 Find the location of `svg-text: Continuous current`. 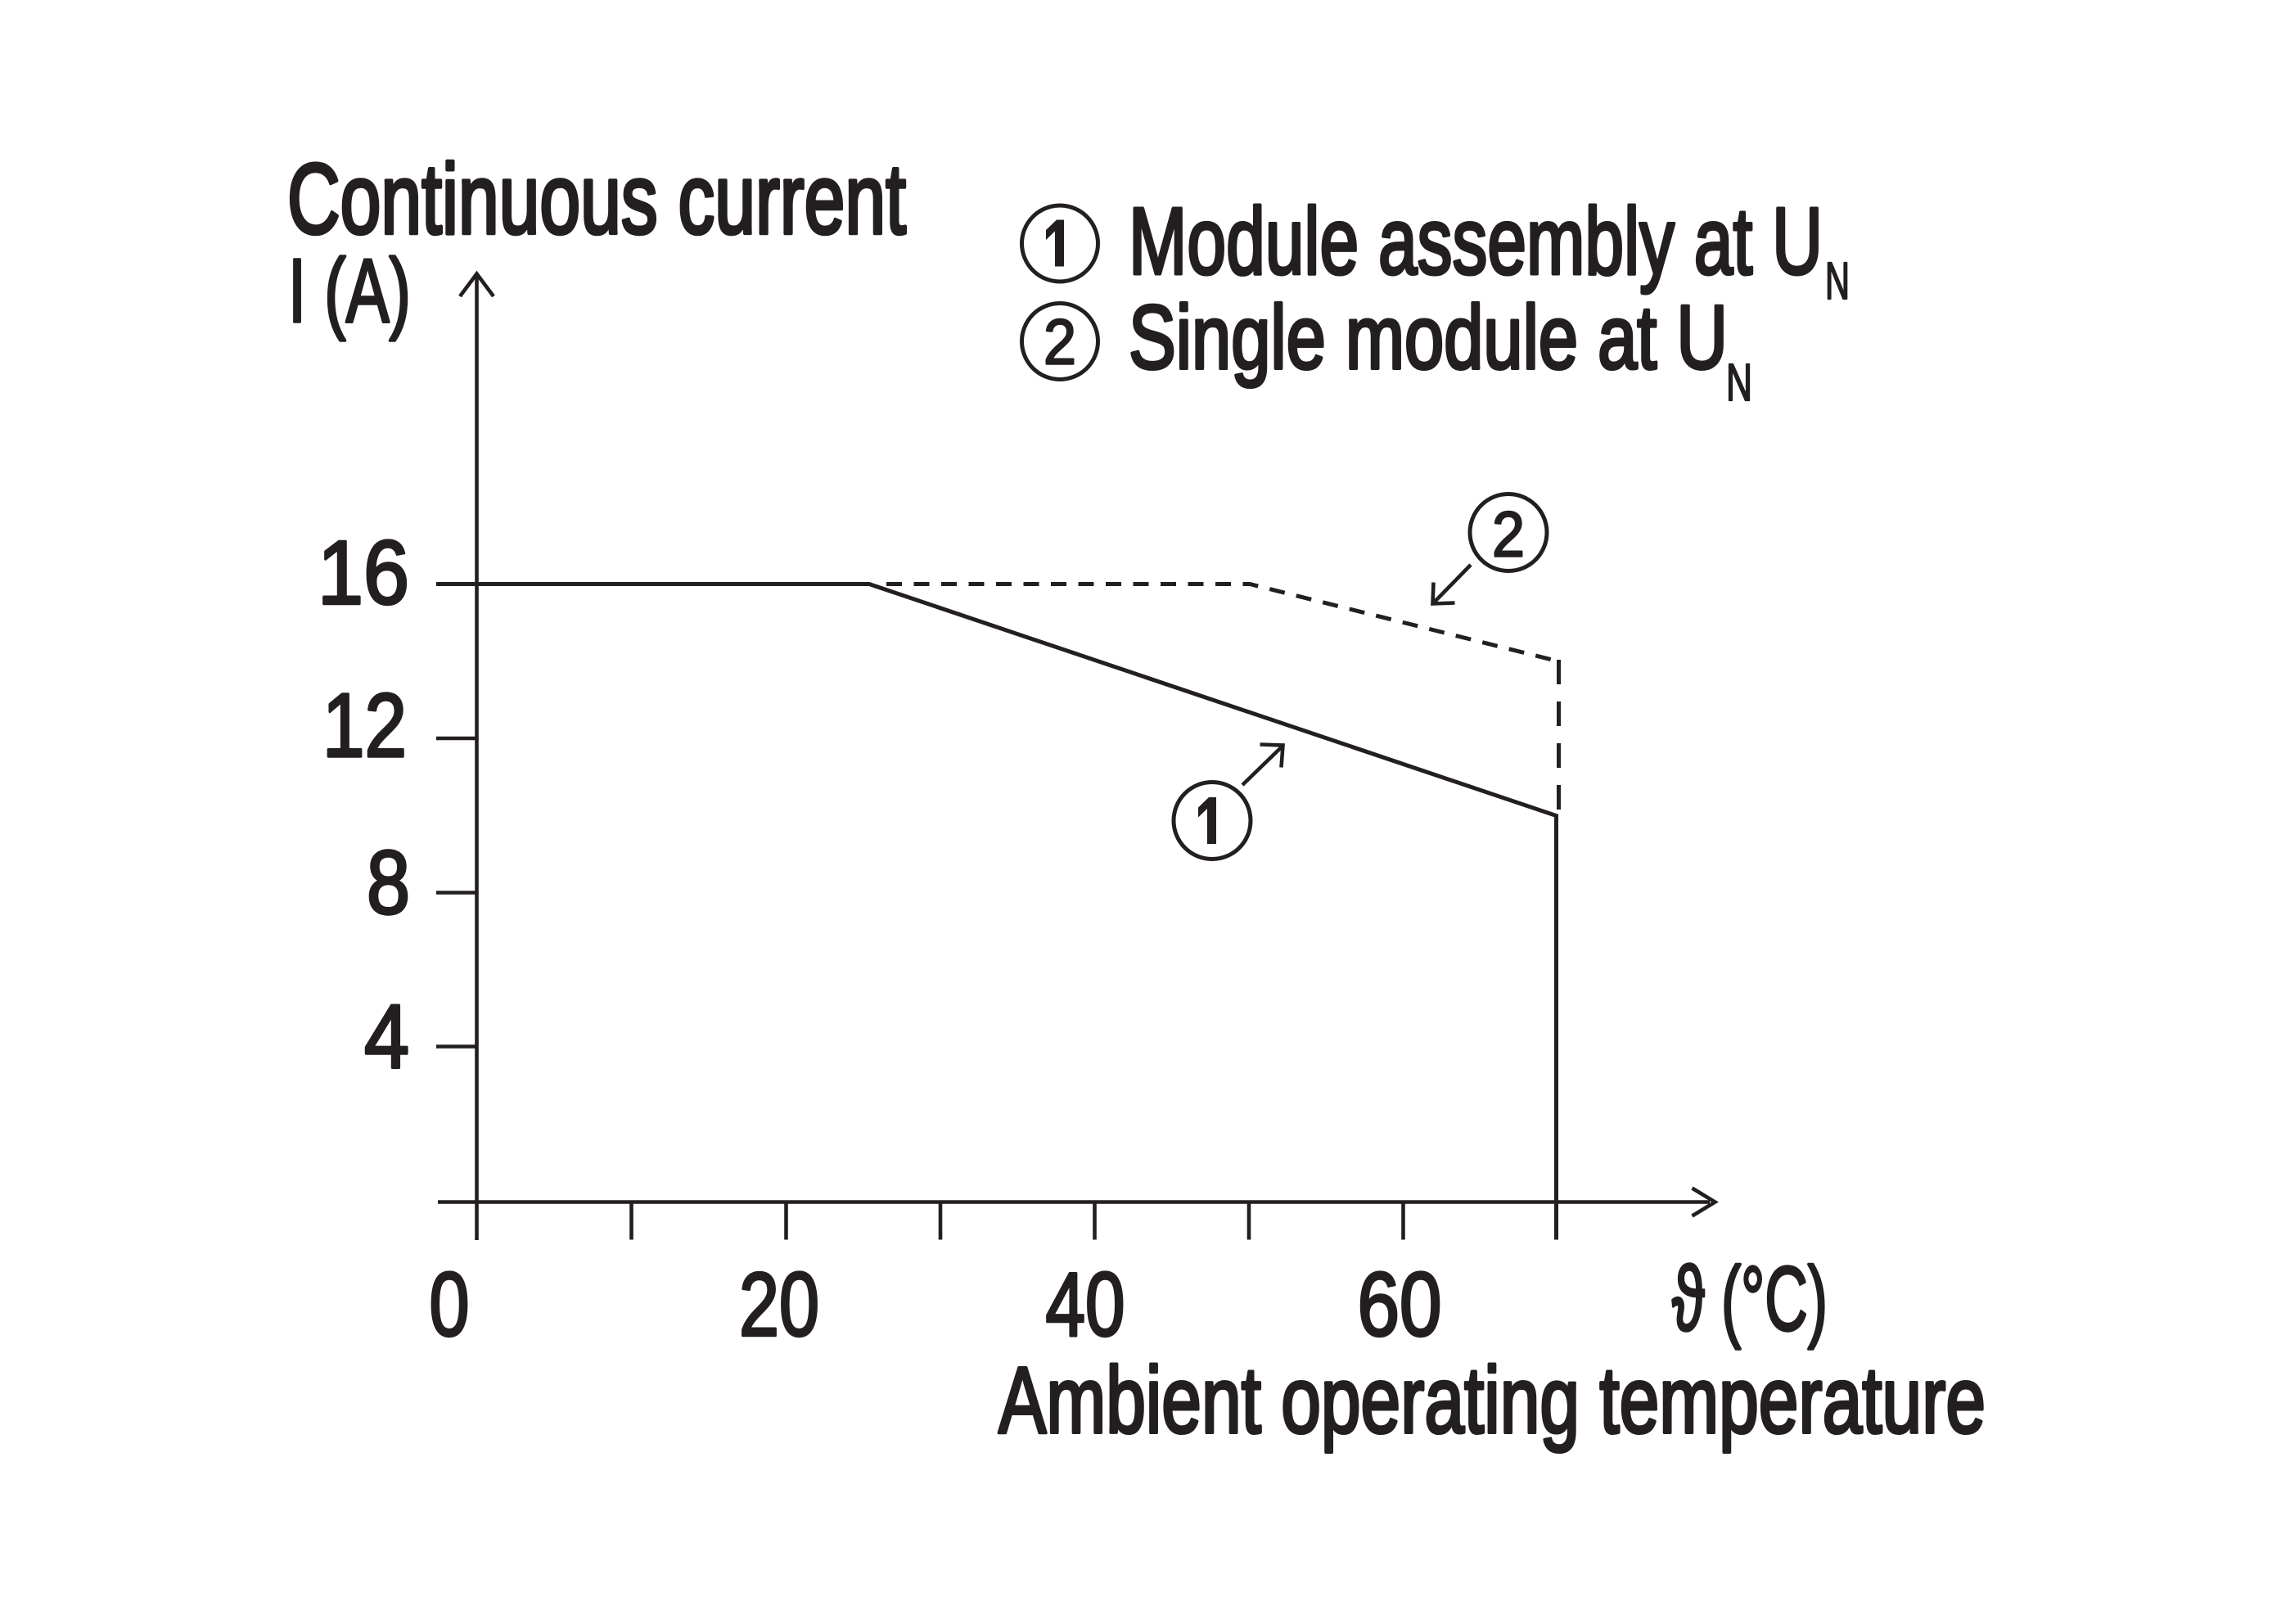

svg-text: Continuous current is located at coordinates (596, 199).